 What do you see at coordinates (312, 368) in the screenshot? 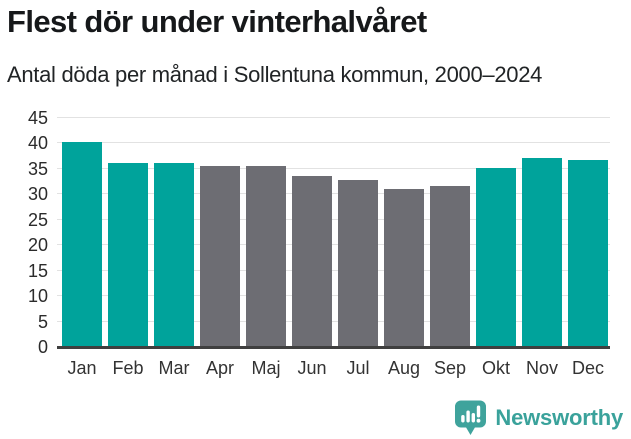
I see `x-tick-label-jun: Jun` at bounding box center [312, 368].